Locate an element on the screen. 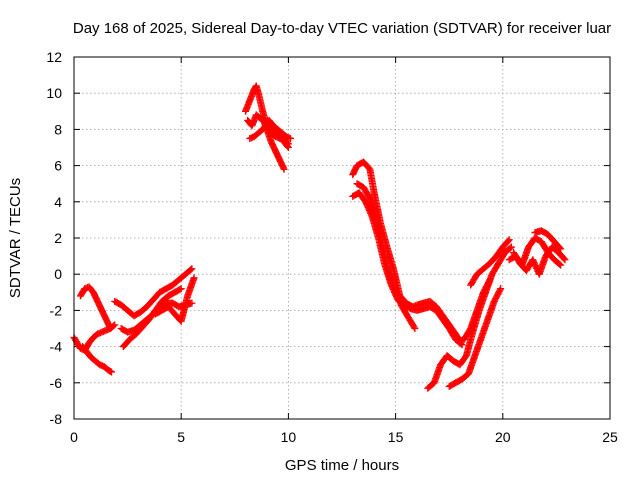 The width and height of the screenshot is (640, 480). y-tick-label: 0 is located at coordinates (58, 274).